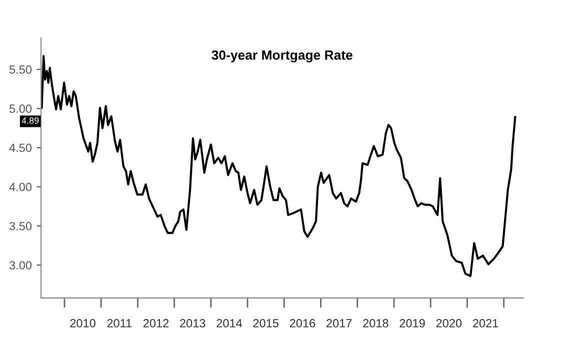 This screenshot has height=337, width=562. I want to click on x-tick-label: 2020, so click(449, 323).